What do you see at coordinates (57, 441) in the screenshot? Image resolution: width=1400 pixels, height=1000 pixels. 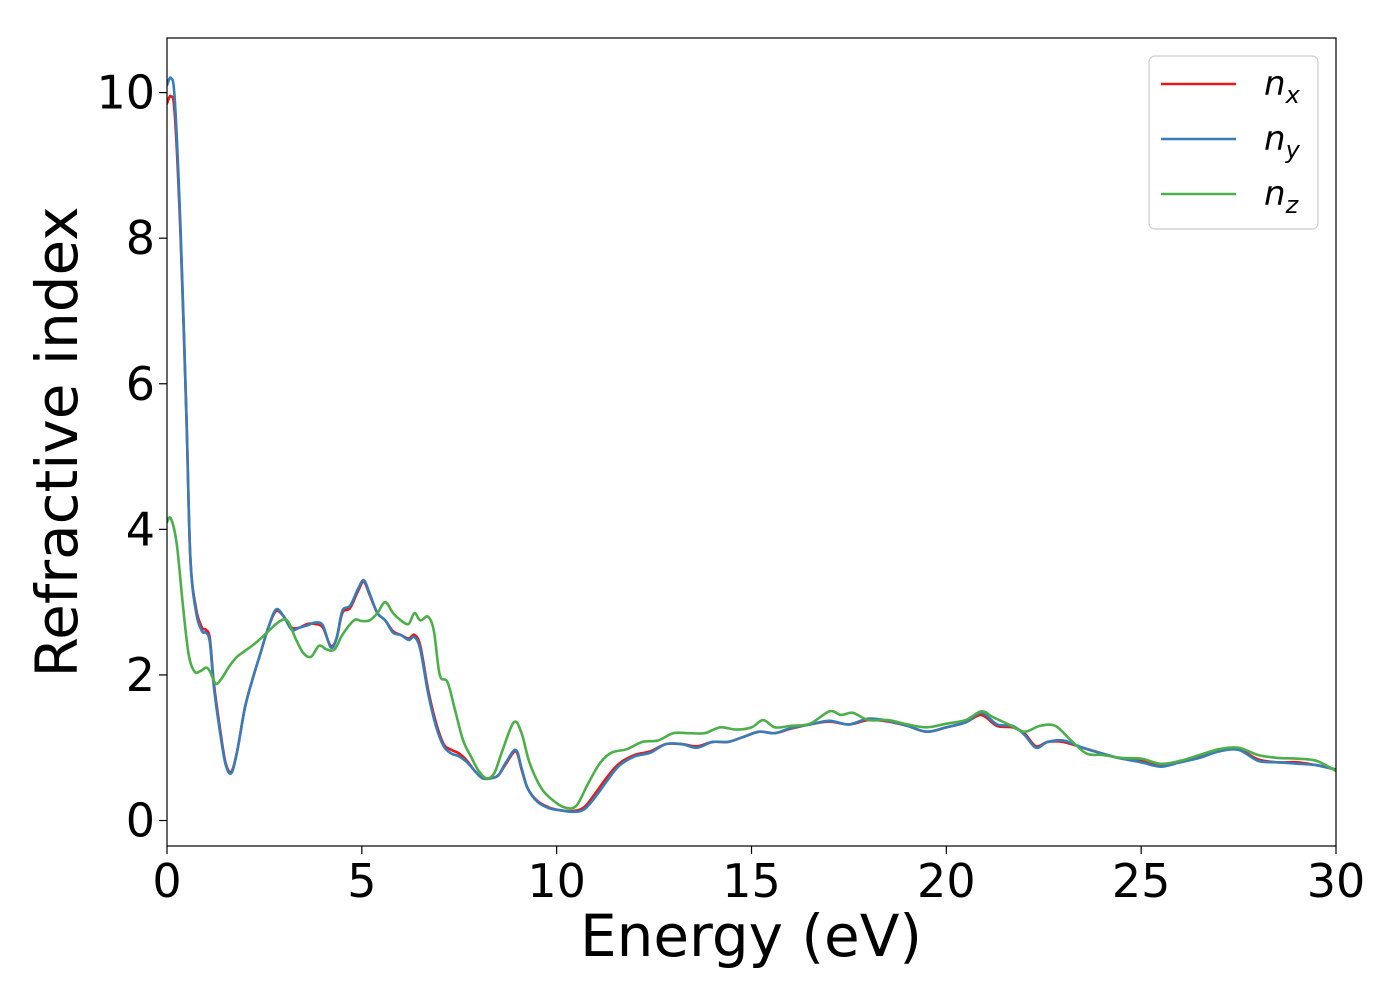 I see `y-axis-label: Refractive index` at bounding box center [57, 441].